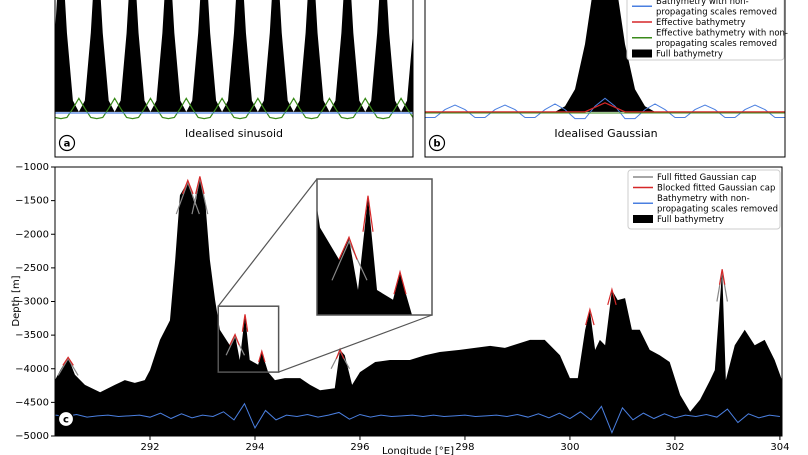  Describe the element at coordinates (674, 447) in the screenshot. I see `x-tick-label: 302` at that location.